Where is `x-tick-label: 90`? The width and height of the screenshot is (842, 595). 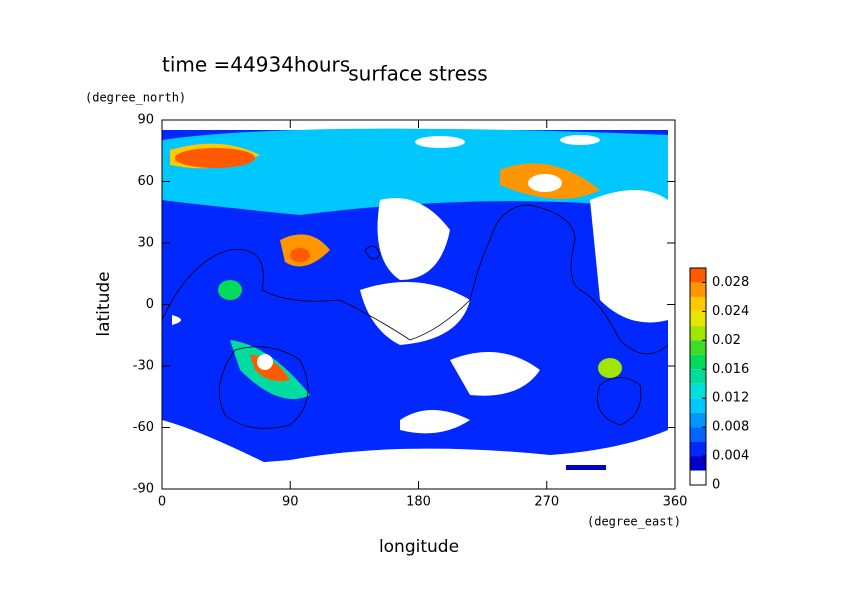
x-tick-label: 90 is located at coordinates (290, 502).